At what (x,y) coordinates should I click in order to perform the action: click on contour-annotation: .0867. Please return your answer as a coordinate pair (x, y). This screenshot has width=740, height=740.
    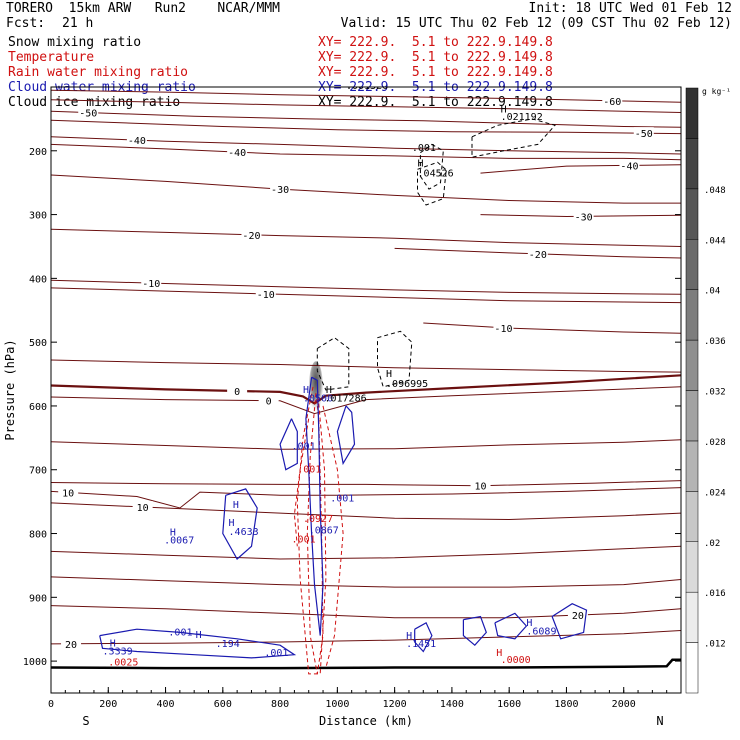
    Looking at the image, I should click on (324, 531).